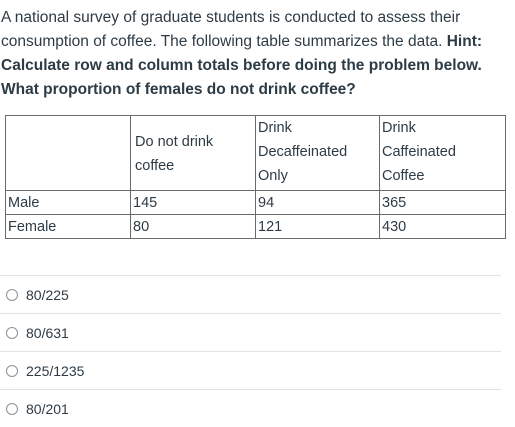 The height and width of the screenshot is (427, 515). I want to click on table-cell: 365, so click(442, 202).